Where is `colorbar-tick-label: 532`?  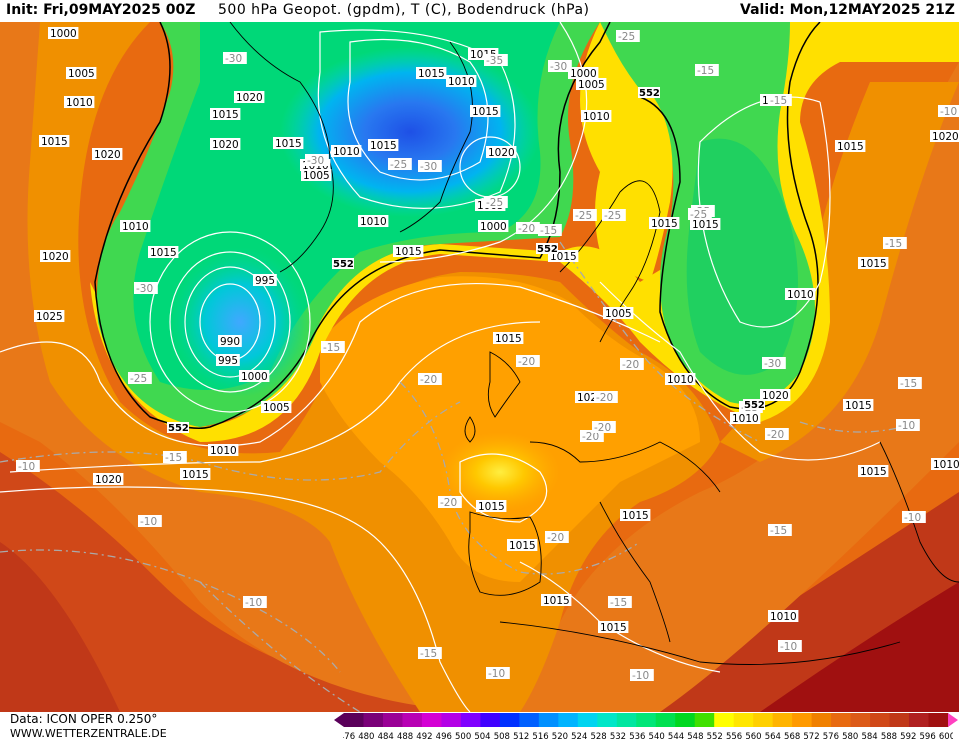 colorbar-tick-label: 532 is located at coordinates (618, 736).